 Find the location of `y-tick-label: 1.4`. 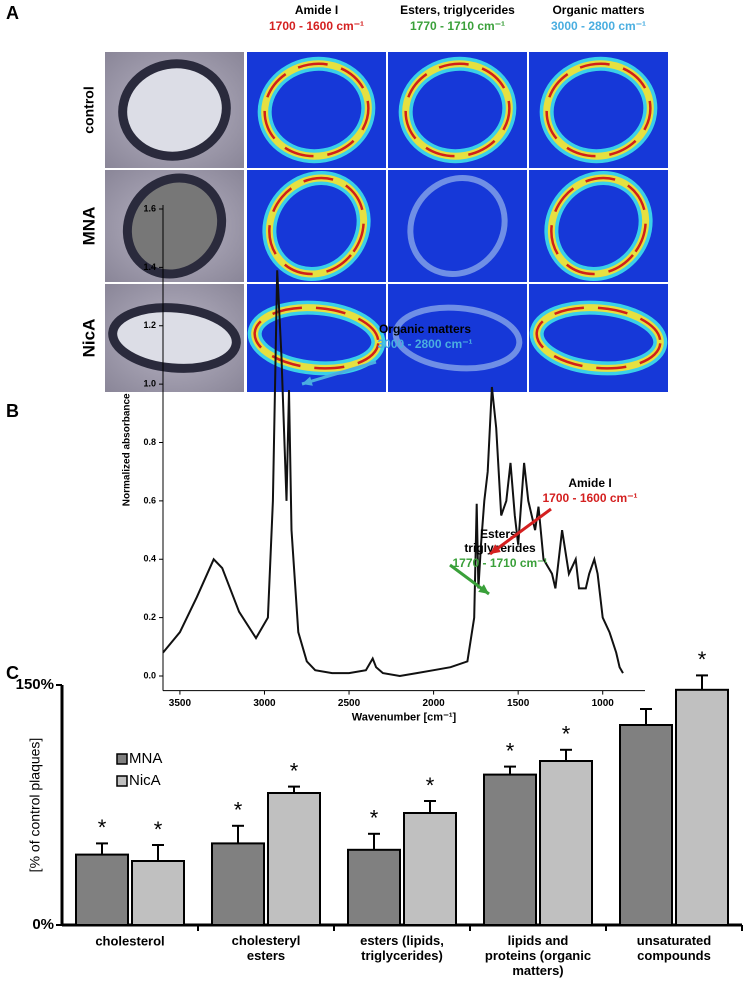

y-tick-label: 1.4 is located at coordinates (149, 267).